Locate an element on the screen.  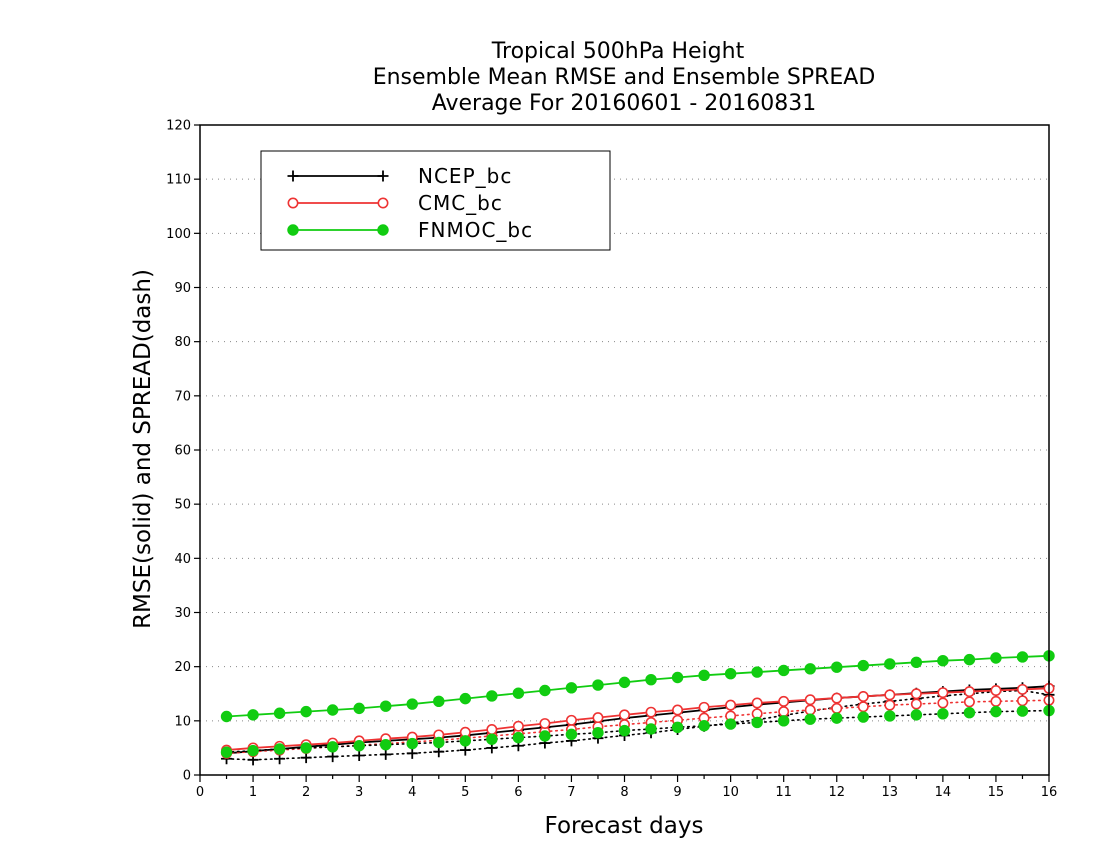
legend: NCEP_bc CMC_bc FNMOC_bc is located at coordinates (435, 200).